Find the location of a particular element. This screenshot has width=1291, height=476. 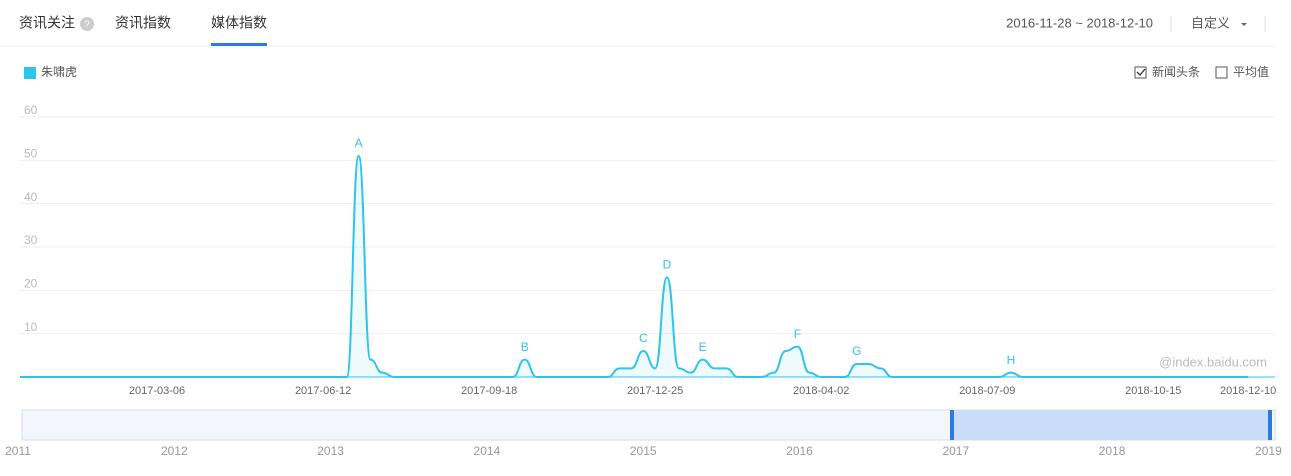

watermark: @index.baidu.com is located at coordinates (1213, 361).